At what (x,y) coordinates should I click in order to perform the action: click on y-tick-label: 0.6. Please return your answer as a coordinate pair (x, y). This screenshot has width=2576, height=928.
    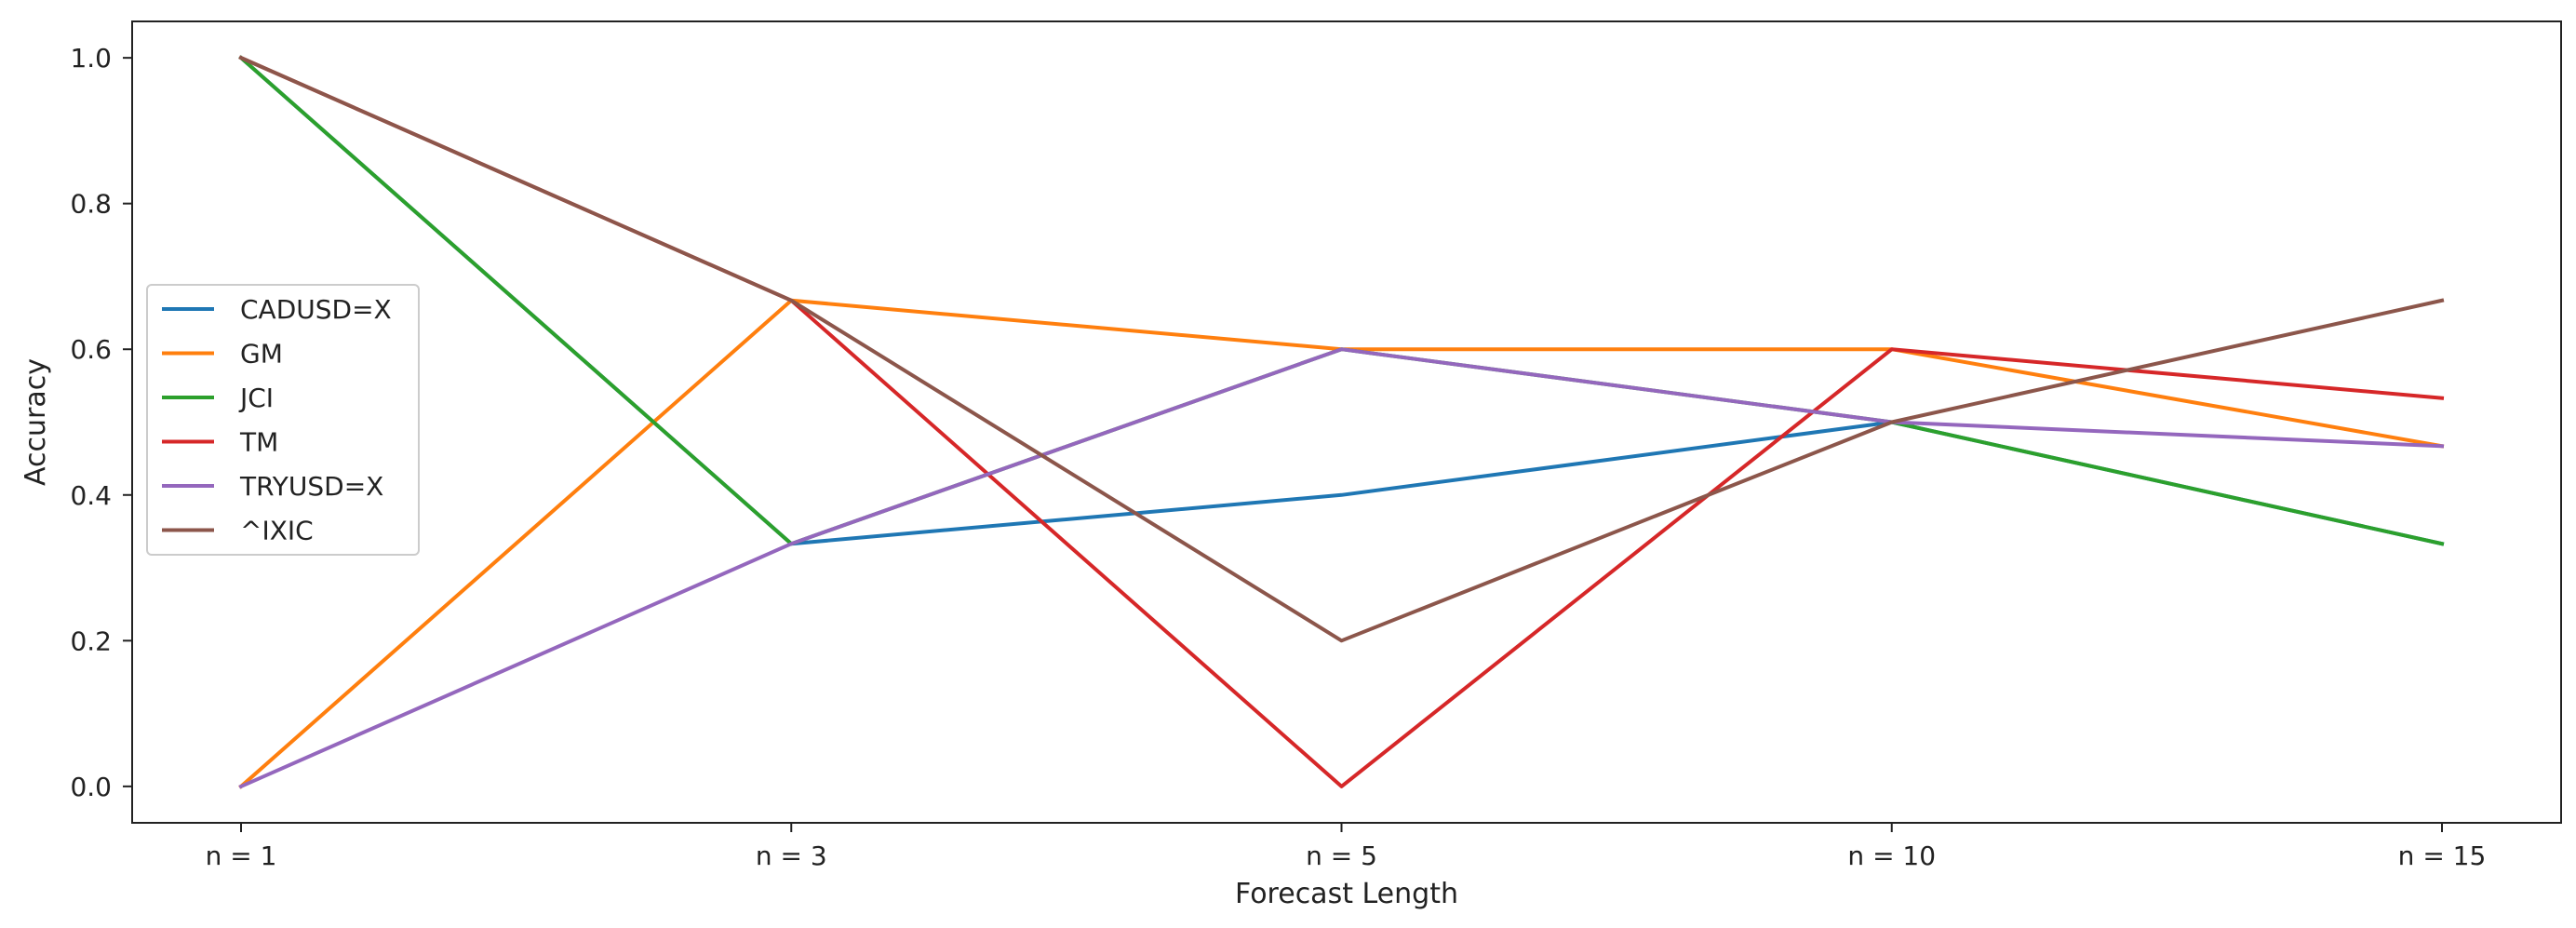
    Looking at the image, I should click on (91, 349).